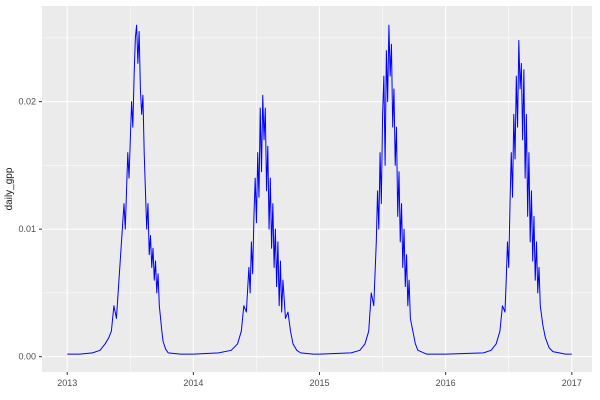 Image resolution: width=600 pixels, height=400 pixels. What do you see at coordinates (27, 102) in the screenshot?
I see `y-tick-label: 0.02` at bounding box center [27, 102].